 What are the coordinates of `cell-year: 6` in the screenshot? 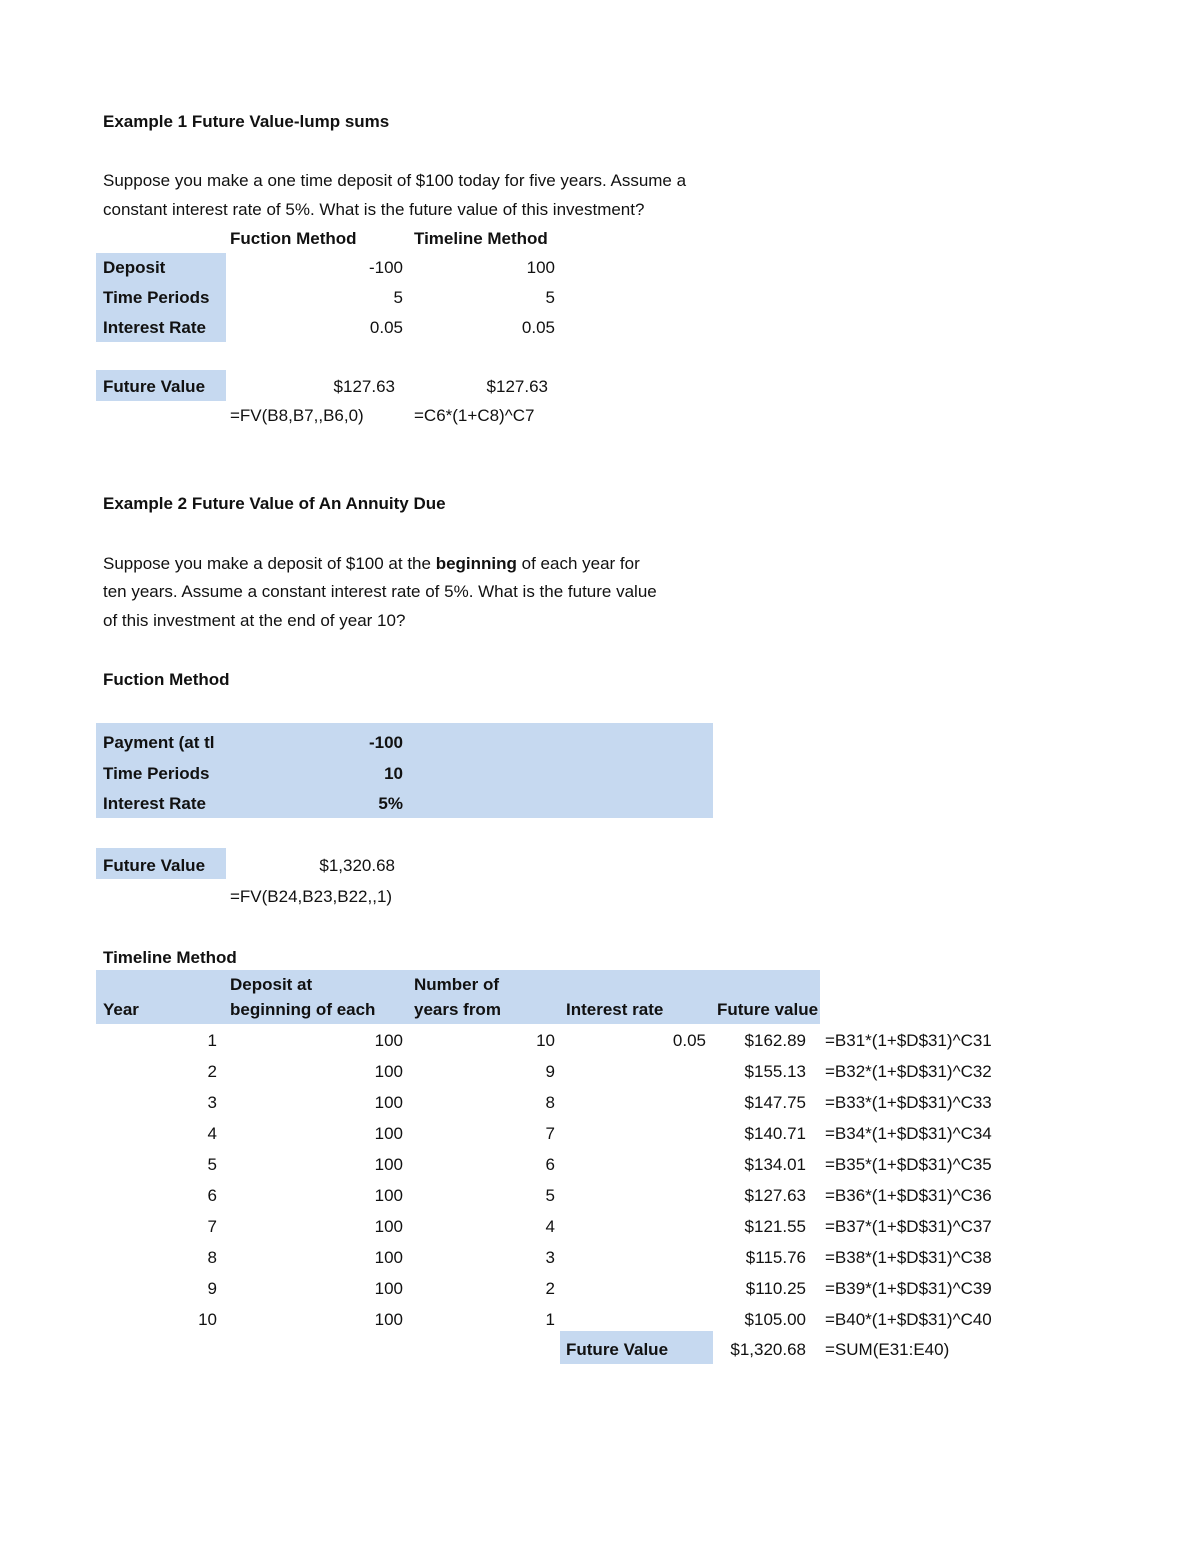 It's located at (212, 1195).